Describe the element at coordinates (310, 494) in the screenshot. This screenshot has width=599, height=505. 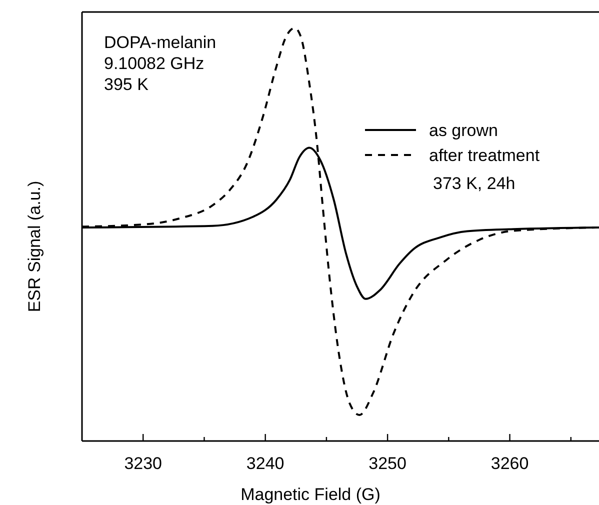
I see `x-axis-title: Magnetic Field (G)` at that location.